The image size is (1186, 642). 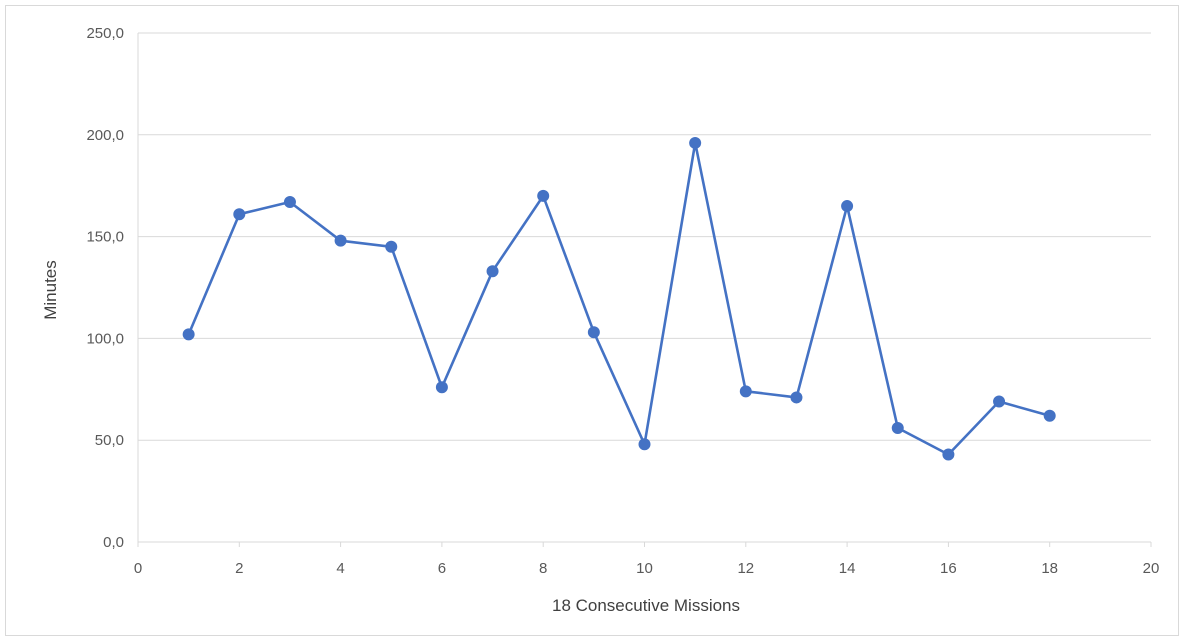 What do you see at coordinates (239, 568) in the screenshot?
I see `x-tick-label: 2` at bounding box center [239, 568].